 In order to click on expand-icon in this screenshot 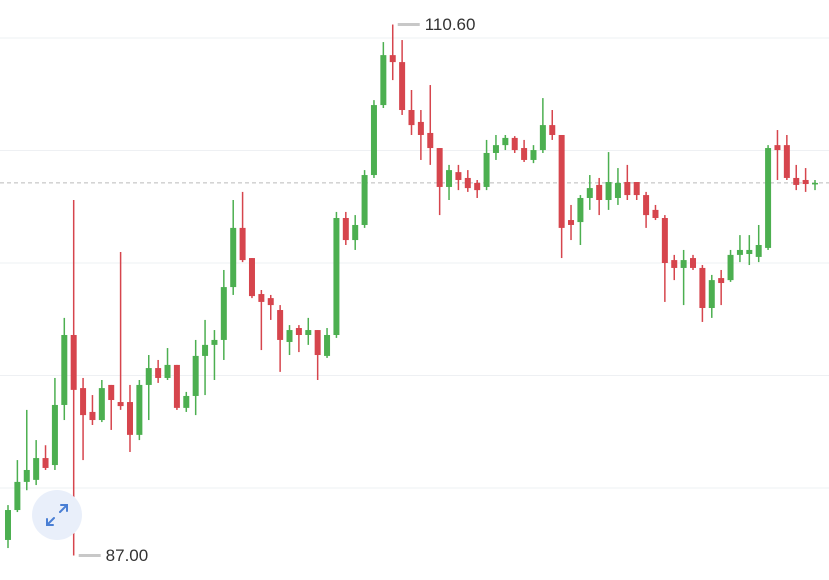, I will do `click(57, 515)`.